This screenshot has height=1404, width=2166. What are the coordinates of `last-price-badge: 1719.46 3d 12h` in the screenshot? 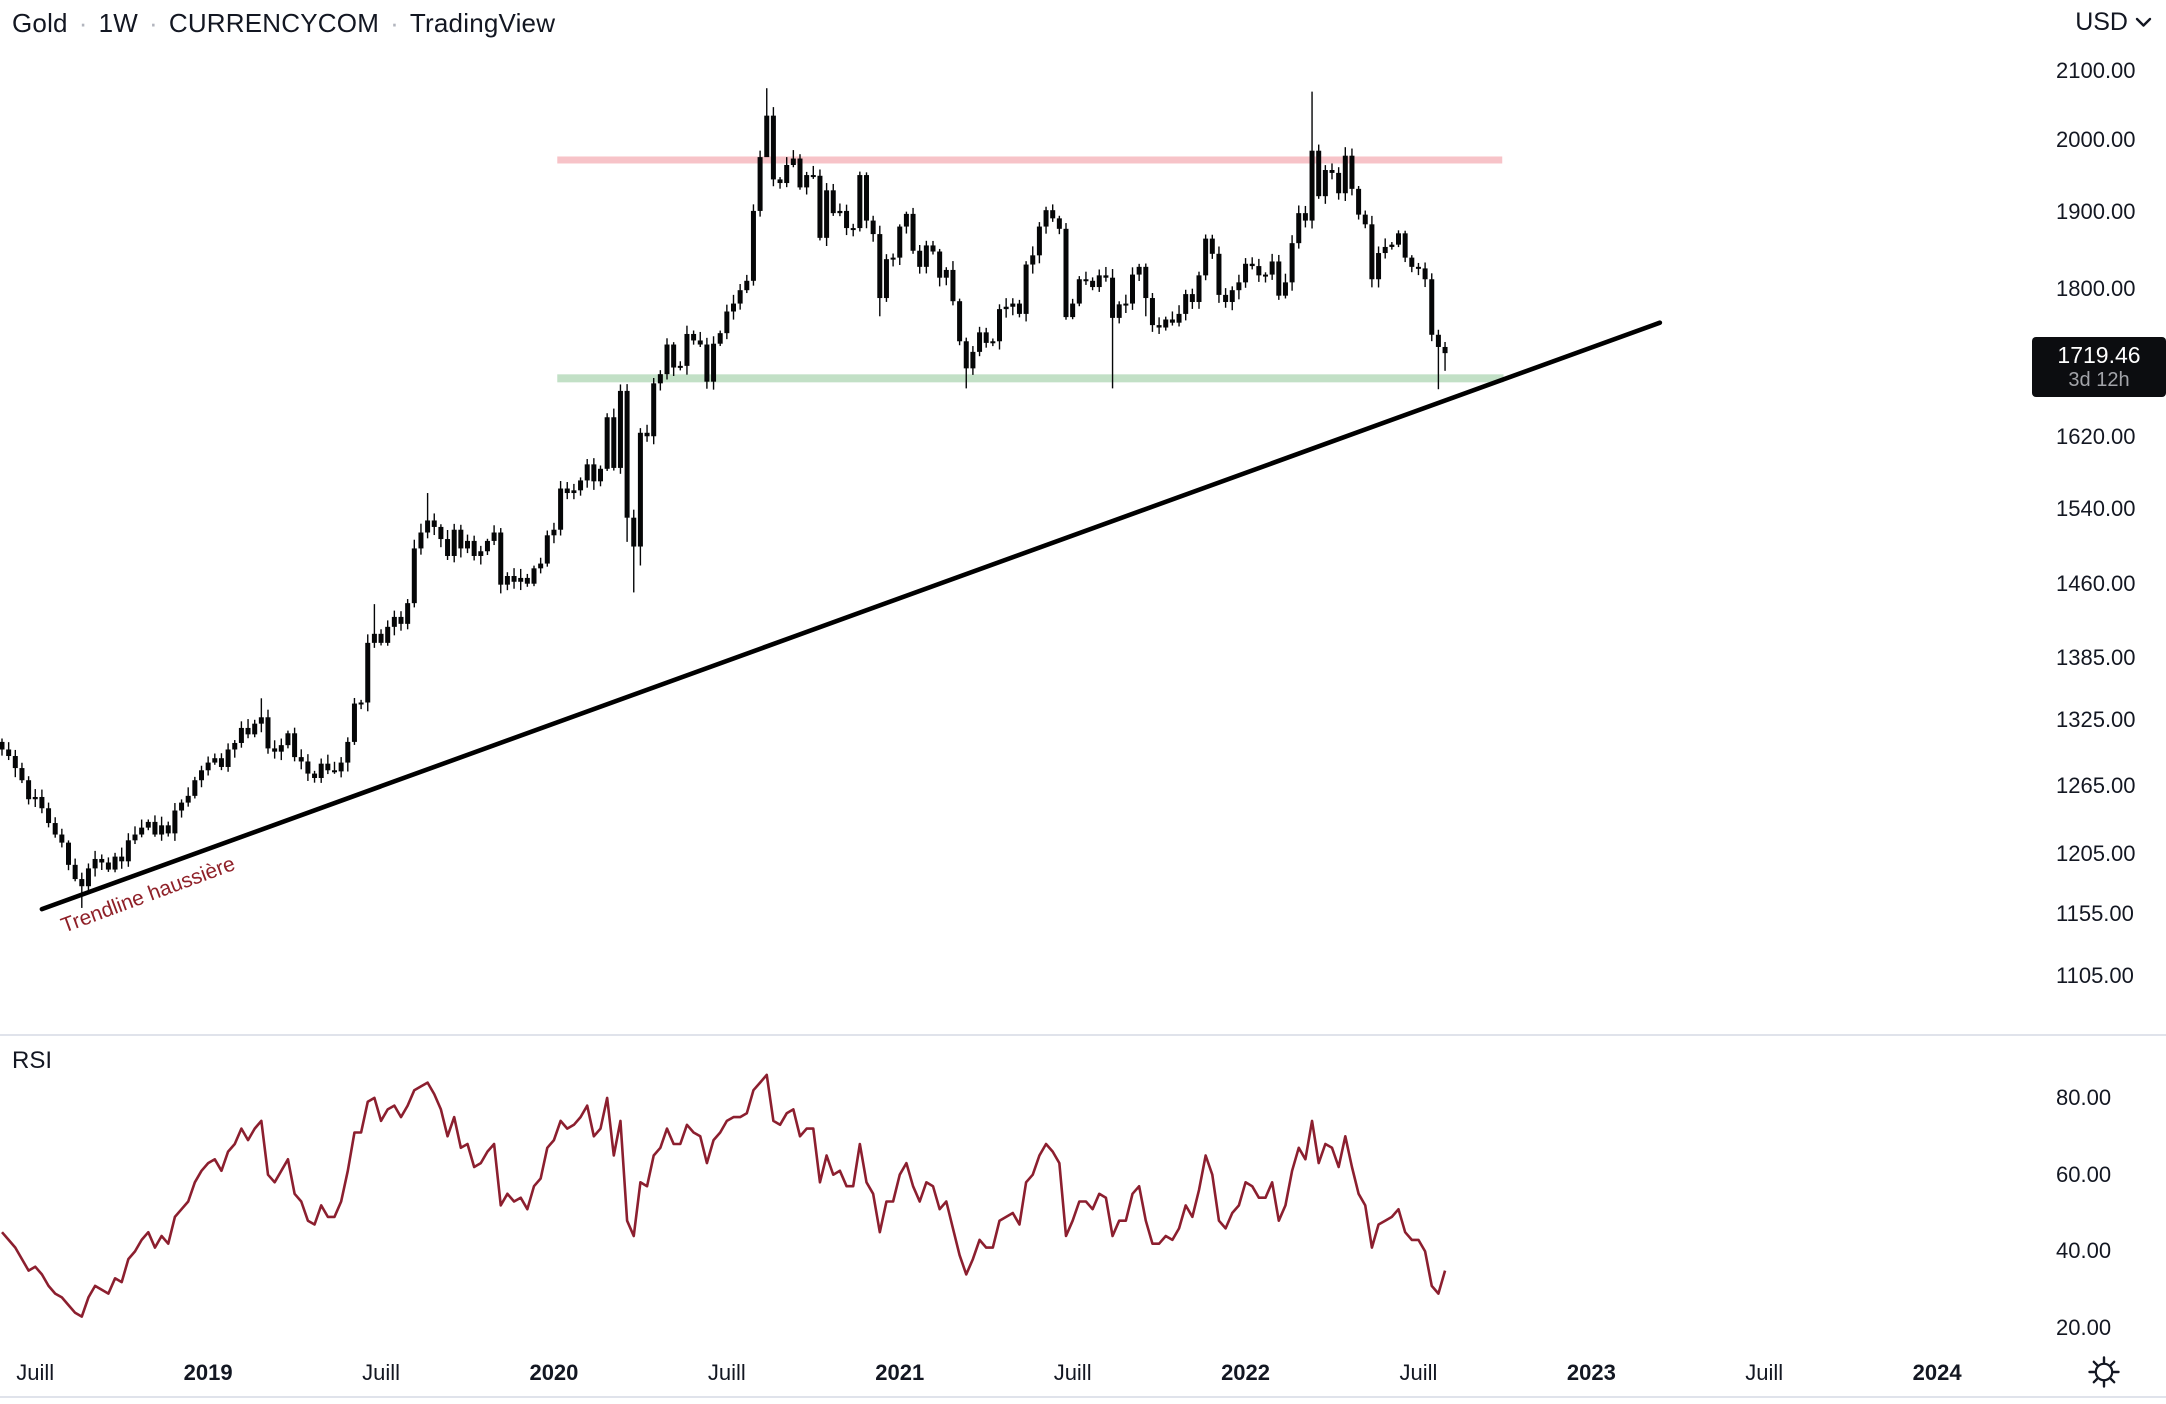 It's located at (2099, 367).